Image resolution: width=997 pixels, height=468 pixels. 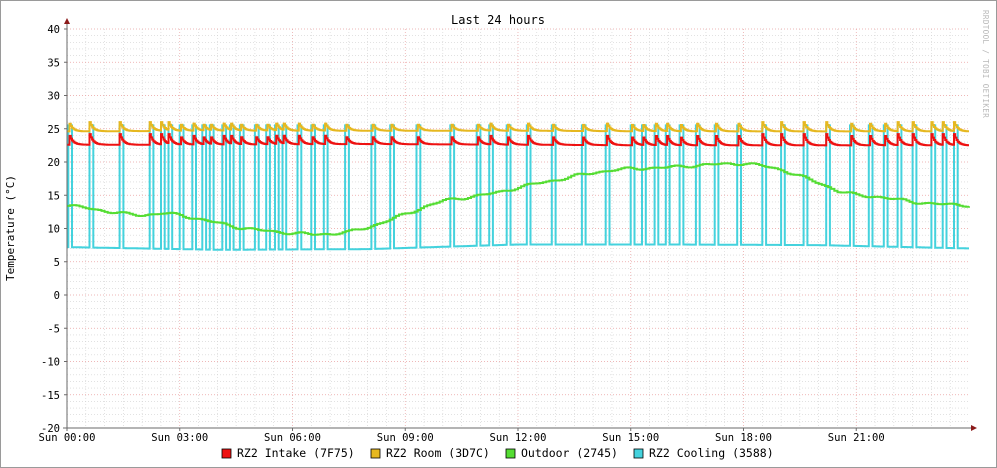 I want to click on y-tick-label: 0, so click(x=57, y=296).